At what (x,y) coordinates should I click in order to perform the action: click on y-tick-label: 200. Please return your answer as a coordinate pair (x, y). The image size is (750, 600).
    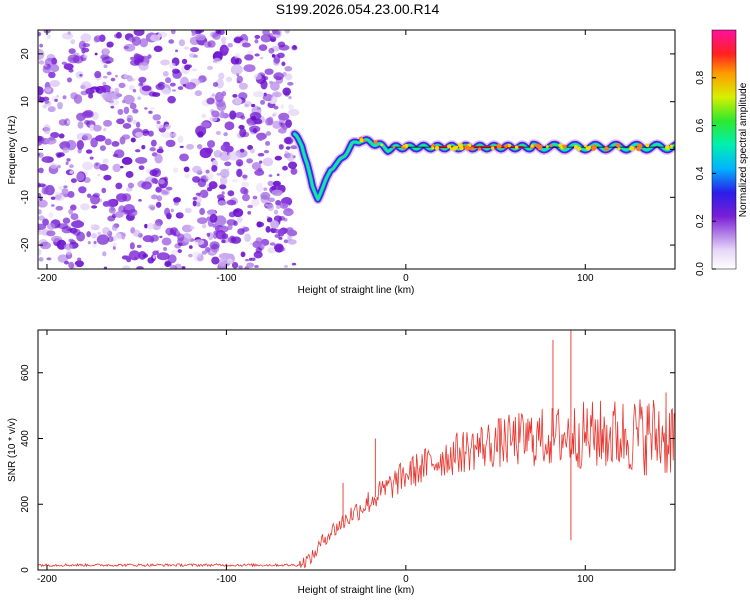
    Looking at the image, I should click on (25, 503).